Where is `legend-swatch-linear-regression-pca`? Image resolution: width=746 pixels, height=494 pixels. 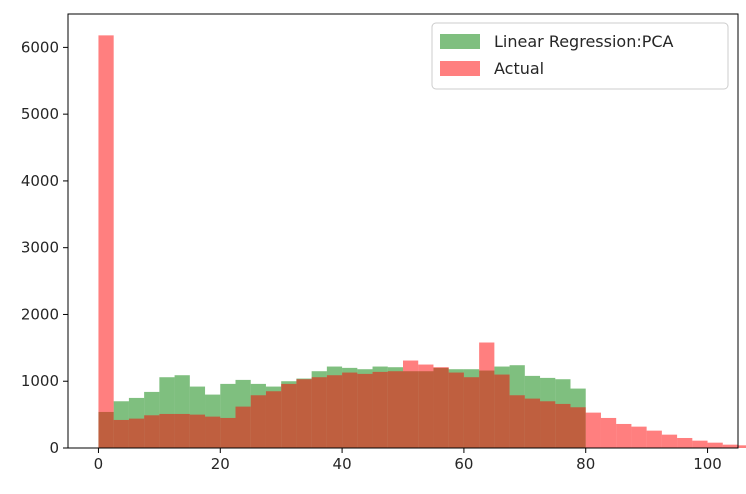
legend-swatch-linear-regression-pca is located at coordinates (460, 41).